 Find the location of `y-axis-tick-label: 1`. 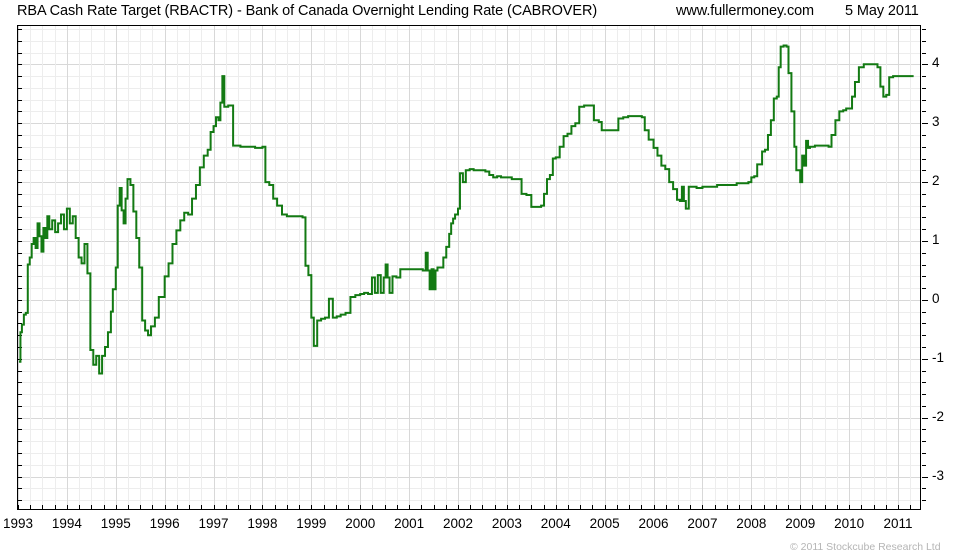

y-axis-tick-label: 1 is located at coordinates (936, 239).